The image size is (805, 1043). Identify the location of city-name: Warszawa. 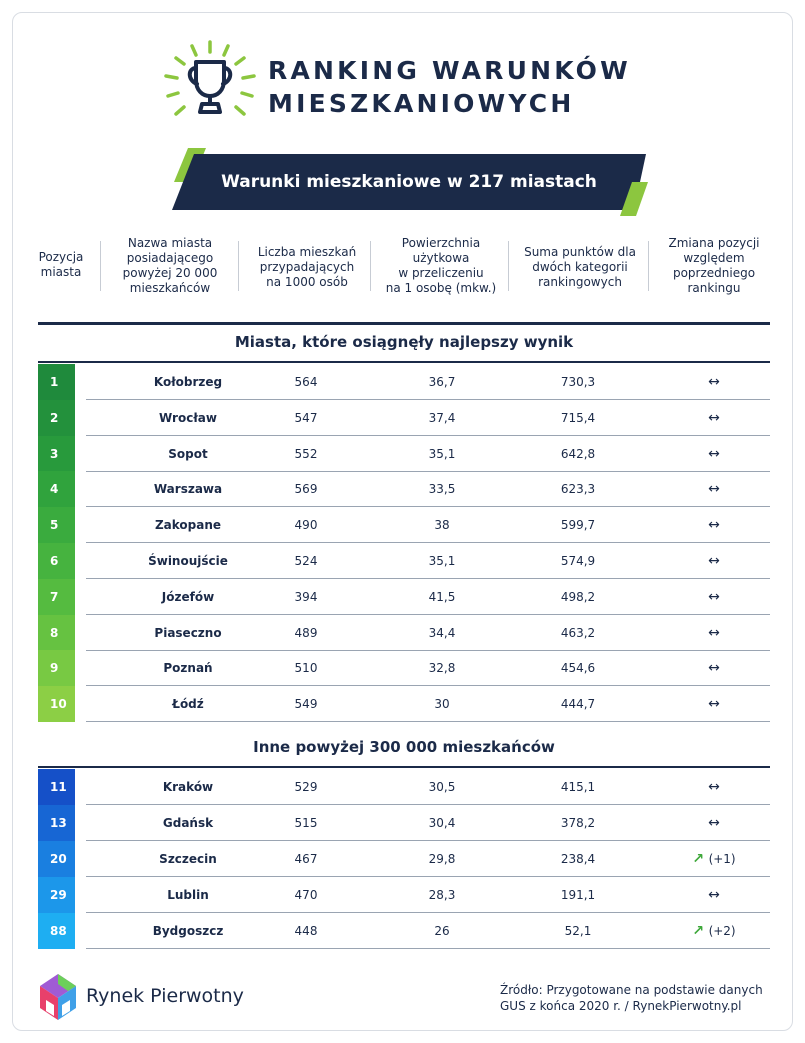
(188, 489).